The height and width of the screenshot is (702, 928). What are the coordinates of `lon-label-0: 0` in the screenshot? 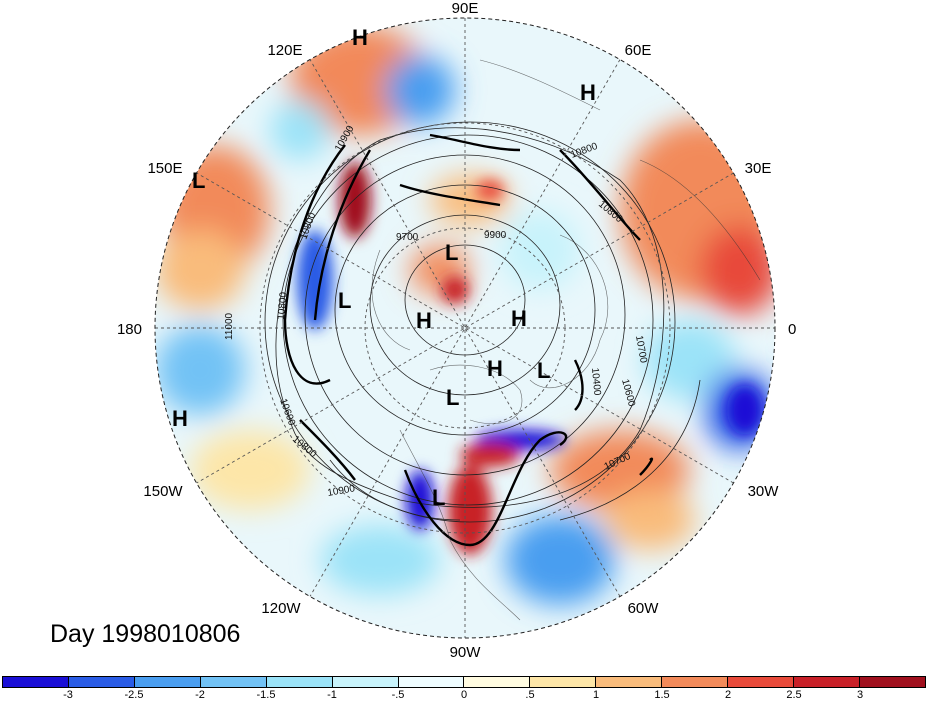 It's located at (792, 329).